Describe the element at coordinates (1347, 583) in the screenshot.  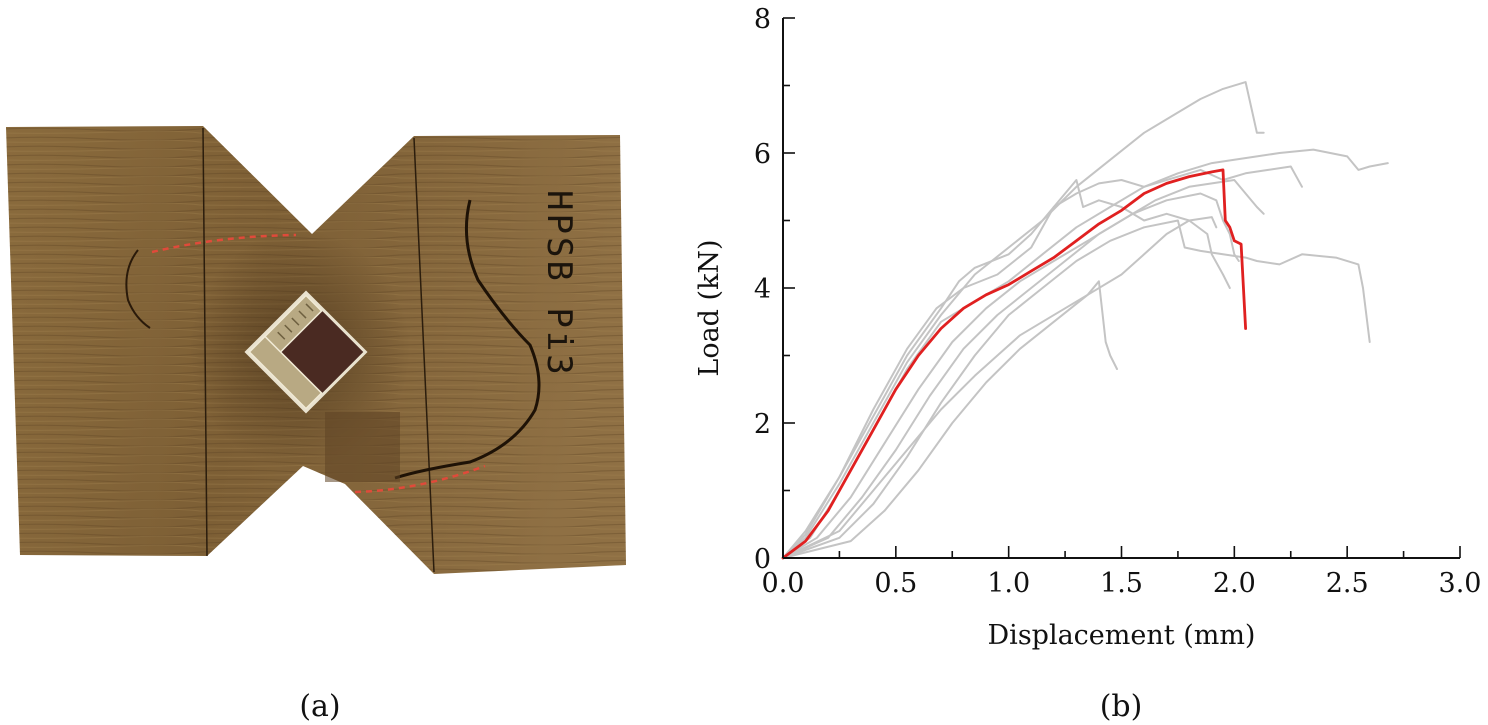
I see `x-tick-label: 2.5` at that location.